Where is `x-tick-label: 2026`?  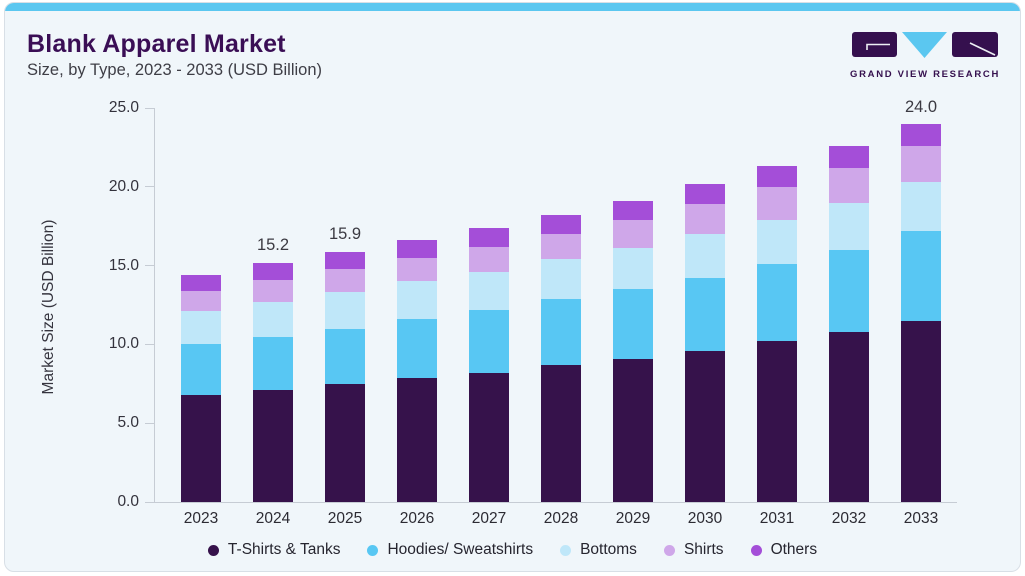
x-tick-label: 2026 is located at coordinates (417, 518).